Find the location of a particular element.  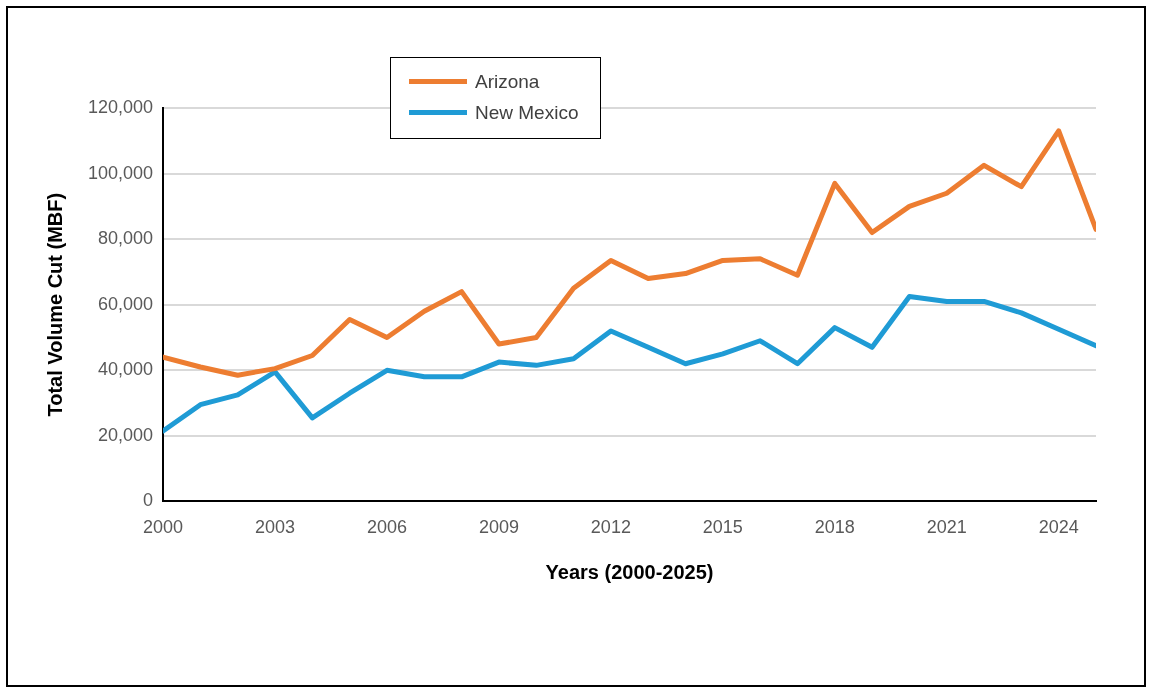

x-tick-label: 2018 is located at coordinates (834, 527).